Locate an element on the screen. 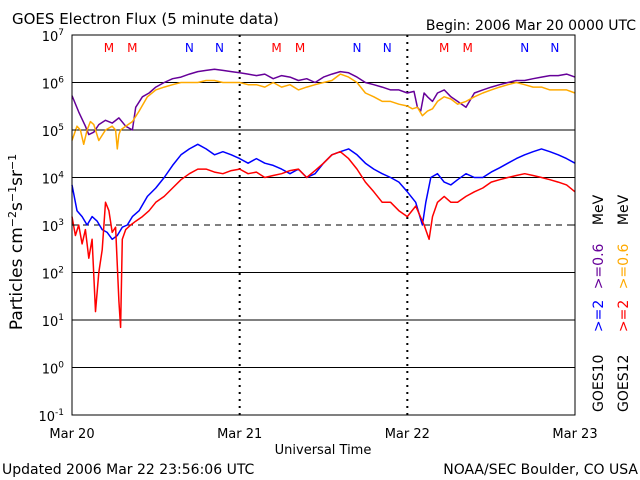 Image resolution: width=640 pixels, height=480 pixels. legend-goes12-unit: MeV is located at coordinates (624, 209).